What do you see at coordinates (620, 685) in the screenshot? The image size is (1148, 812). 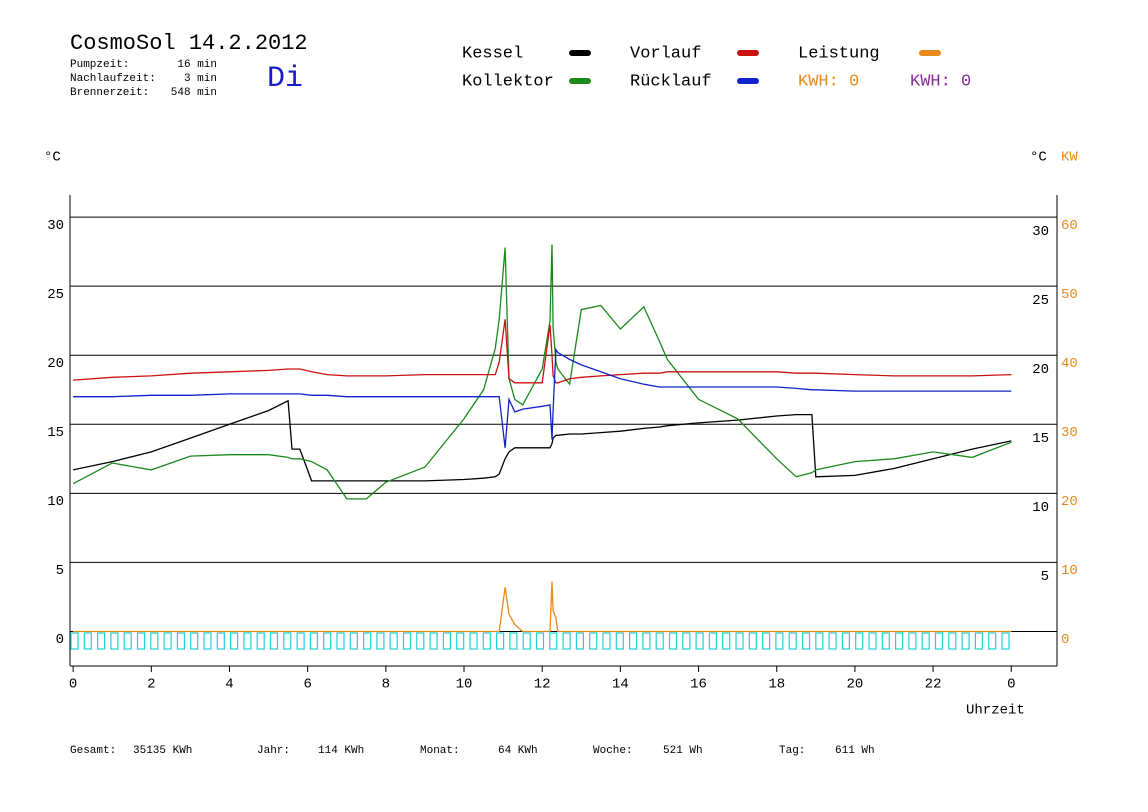 I see `x-tick-label: 14` at bounding box center [620, 685].